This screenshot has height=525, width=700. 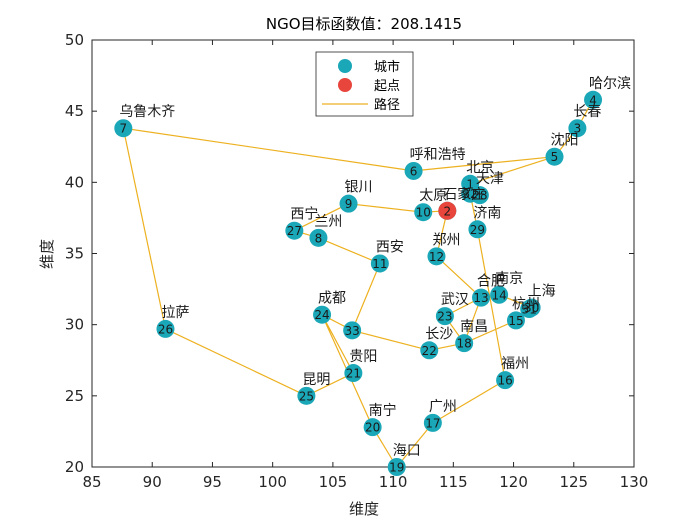 I want to click on x-tick-label: 105, so click(x=333, y=482).